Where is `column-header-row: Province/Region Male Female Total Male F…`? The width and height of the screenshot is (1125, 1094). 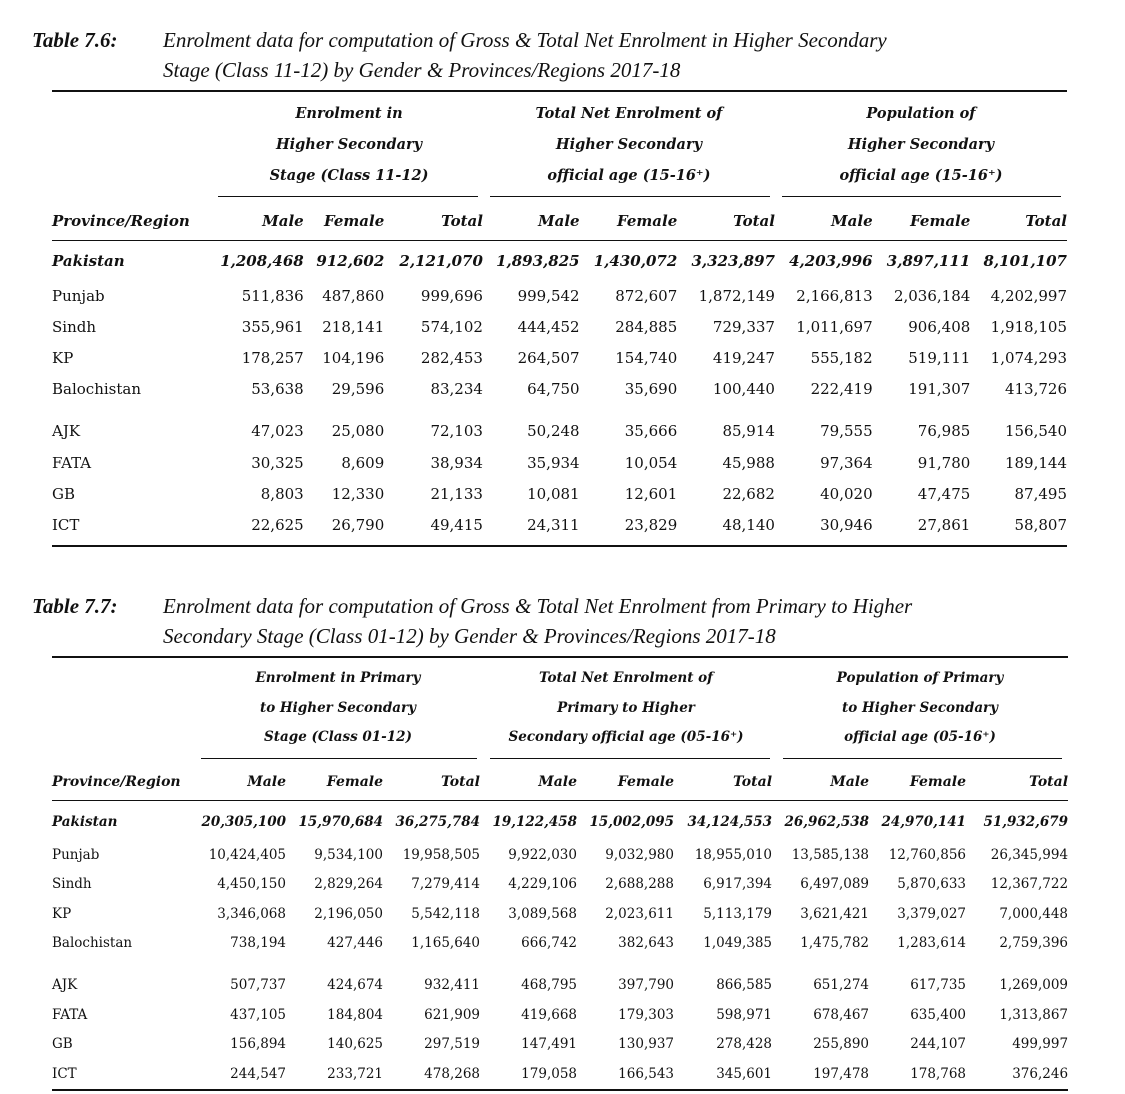 column-header-row: Province/Region Male Female Total Male F… is located at coordinates (560, 782).